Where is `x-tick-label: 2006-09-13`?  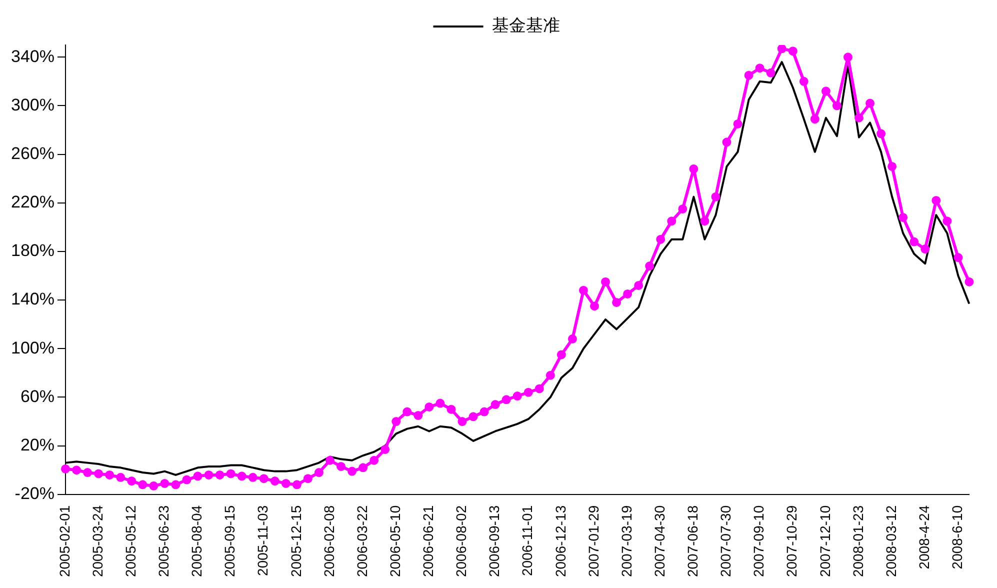
x-tick-label: 2006-09-13 is located at coordinates (494, 541).